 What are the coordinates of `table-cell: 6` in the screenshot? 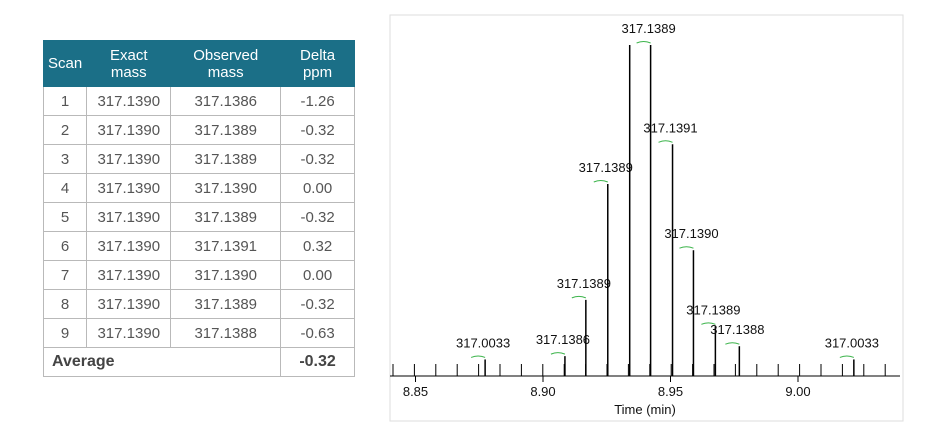 It's located at (65, 246).